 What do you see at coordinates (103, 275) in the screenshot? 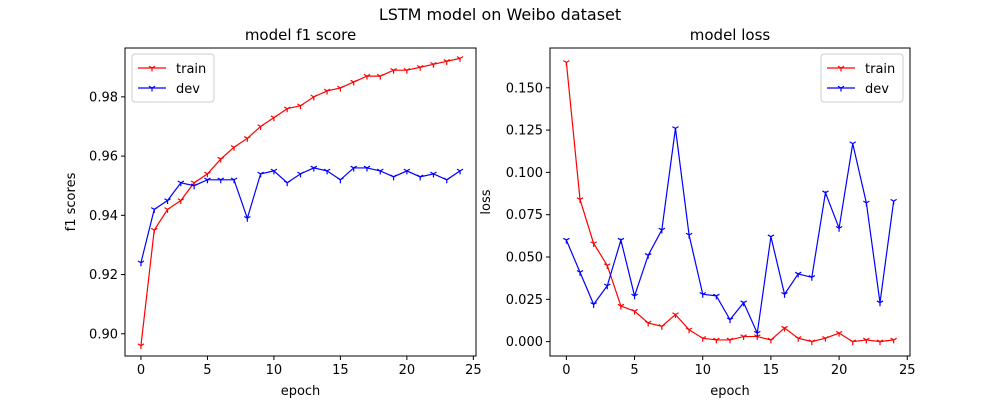
I see `y-tick-label: 0.92` at bounding box center [103, 275].